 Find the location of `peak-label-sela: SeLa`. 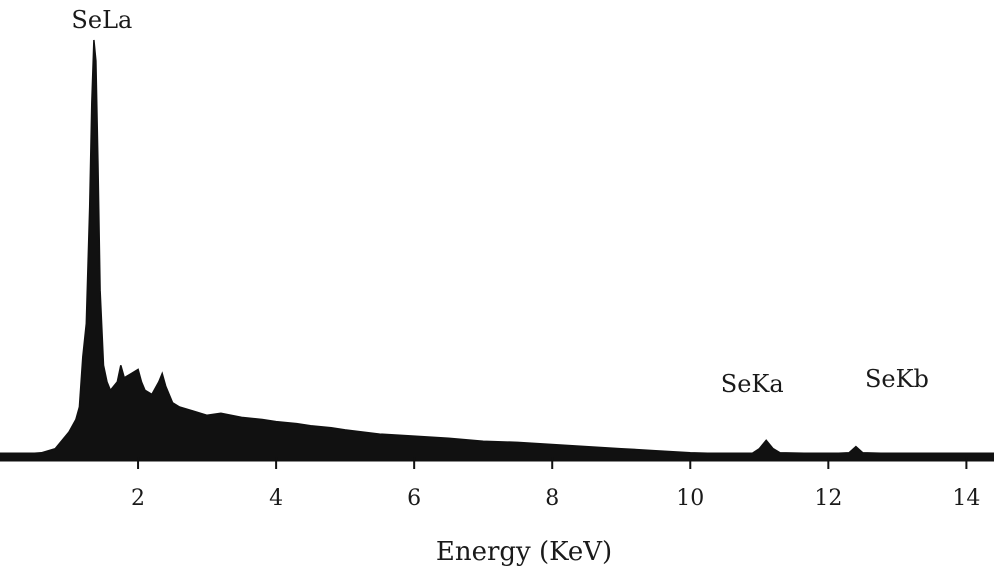

peak-label-sela: SeLa is located at coordinates (101, 20).